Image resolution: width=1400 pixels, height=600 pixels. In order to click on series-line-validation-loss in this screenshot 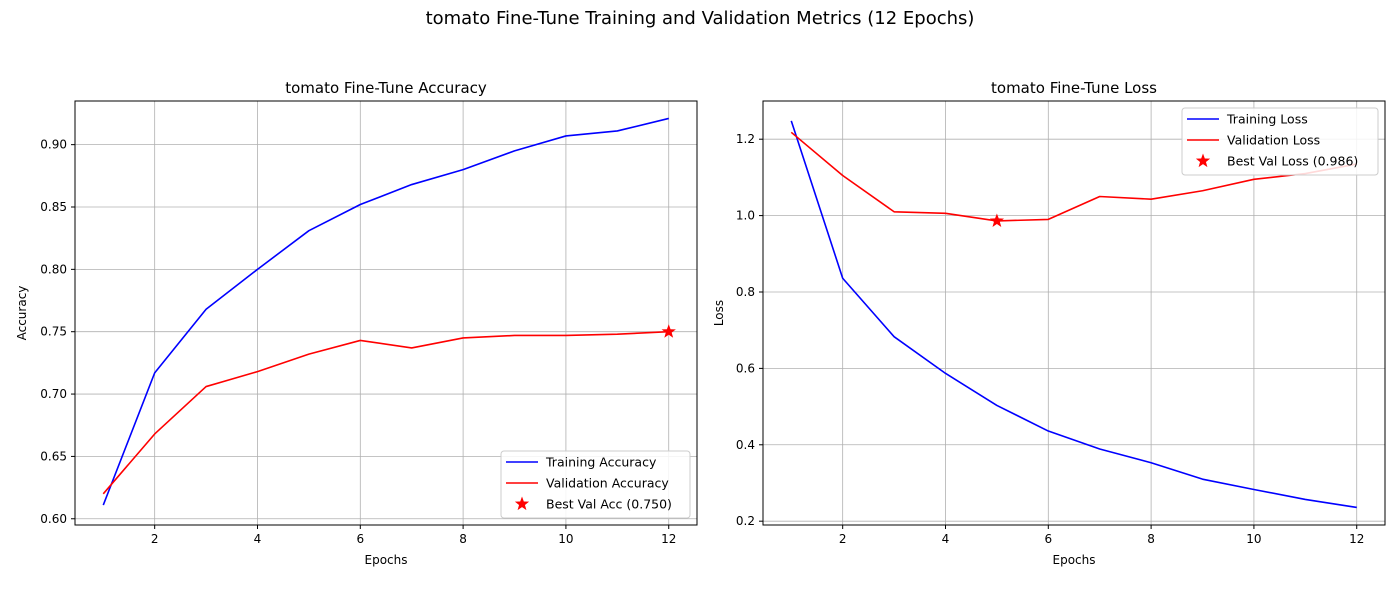, I will do `click(1073, 176)`.